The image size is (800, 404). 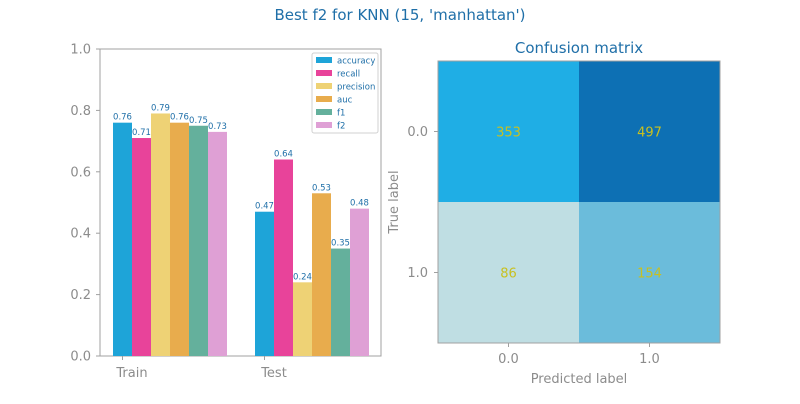 What do you see at coordinates (359, 204) in the screenshot?
I see `bar-value-label: 0.48` at bounding box center [359, 204].